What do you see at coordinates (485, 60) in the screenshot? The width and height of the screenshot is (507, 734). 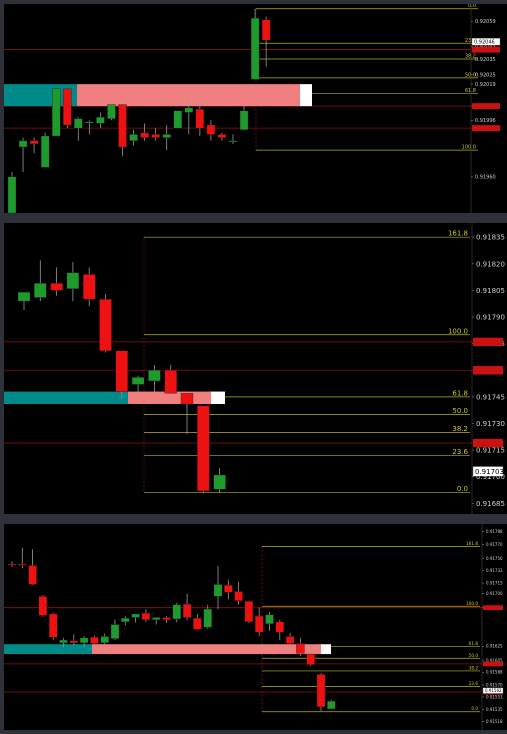 I see `price-tick-label: 0.92035` at bounding box center [485, 60].